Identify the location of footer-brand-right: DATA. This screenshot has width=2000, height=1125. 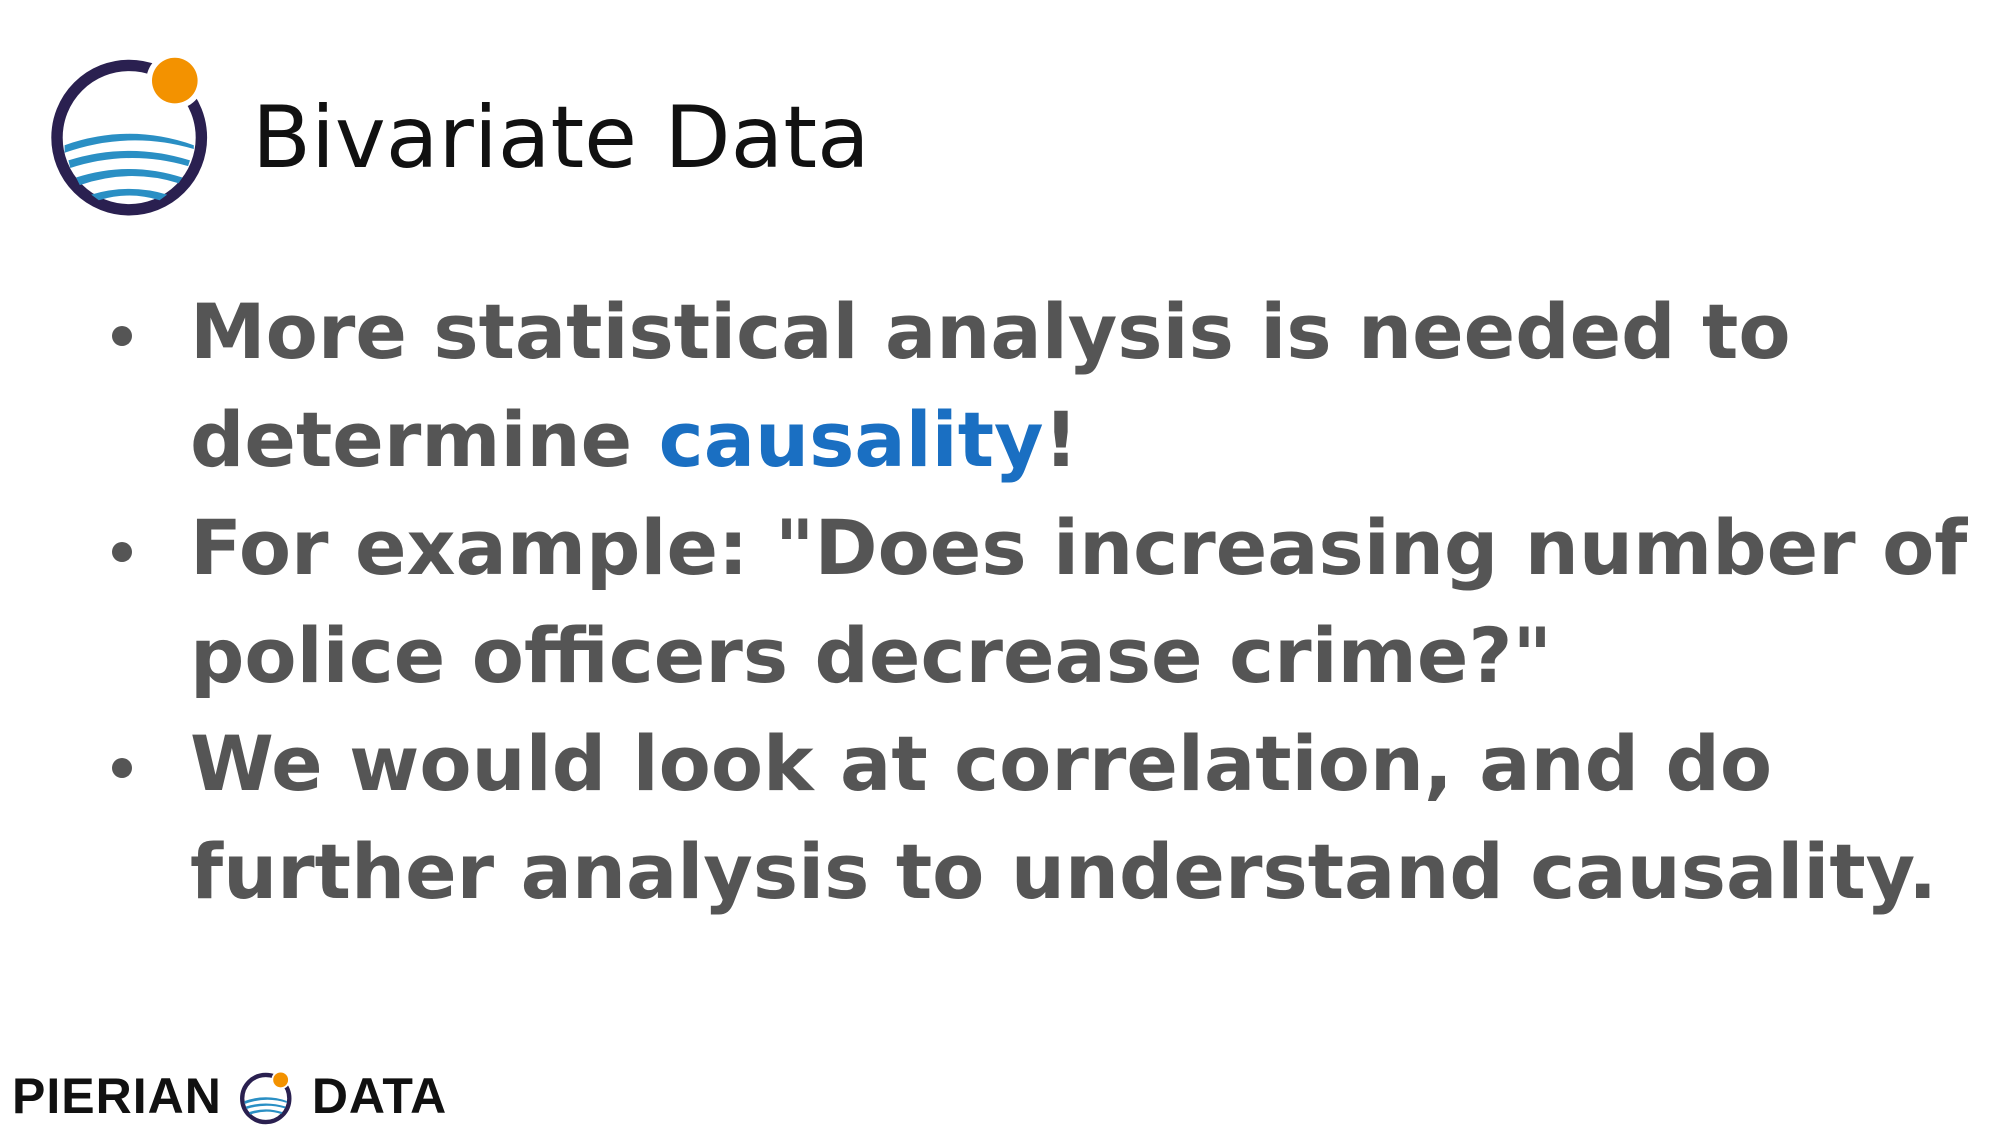
(379, 1096).